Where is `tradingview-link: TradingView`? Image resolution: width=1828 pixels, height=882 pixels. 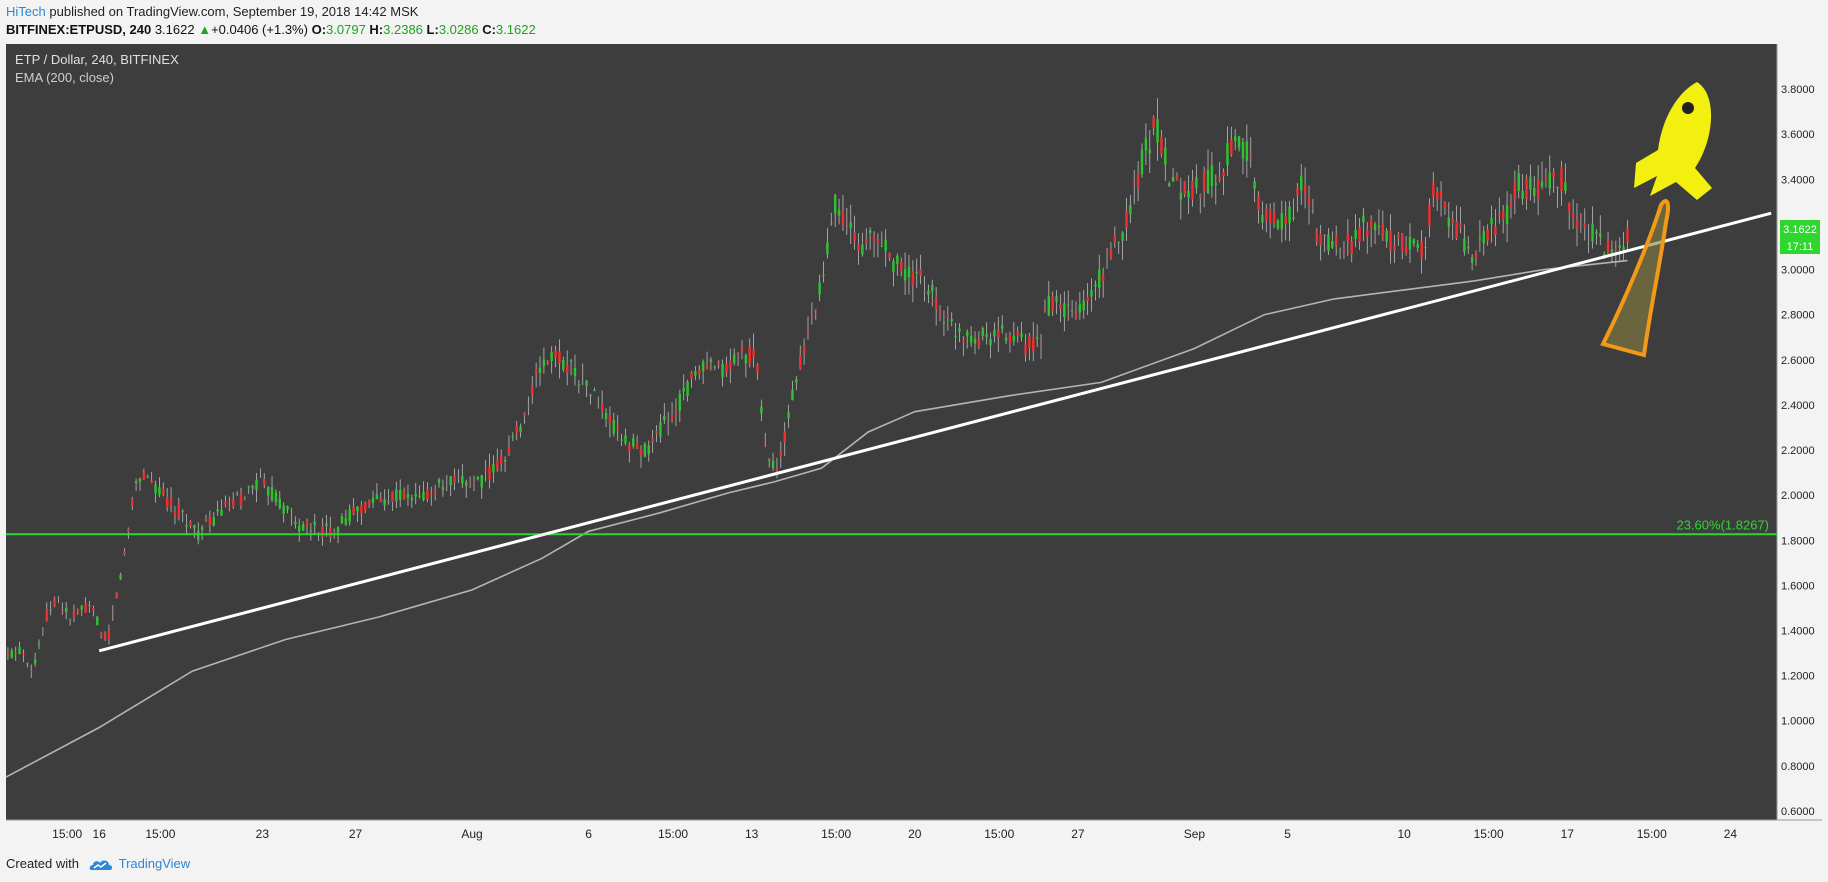 tradingview-link: TradingView is located at coordinates (154, 863).